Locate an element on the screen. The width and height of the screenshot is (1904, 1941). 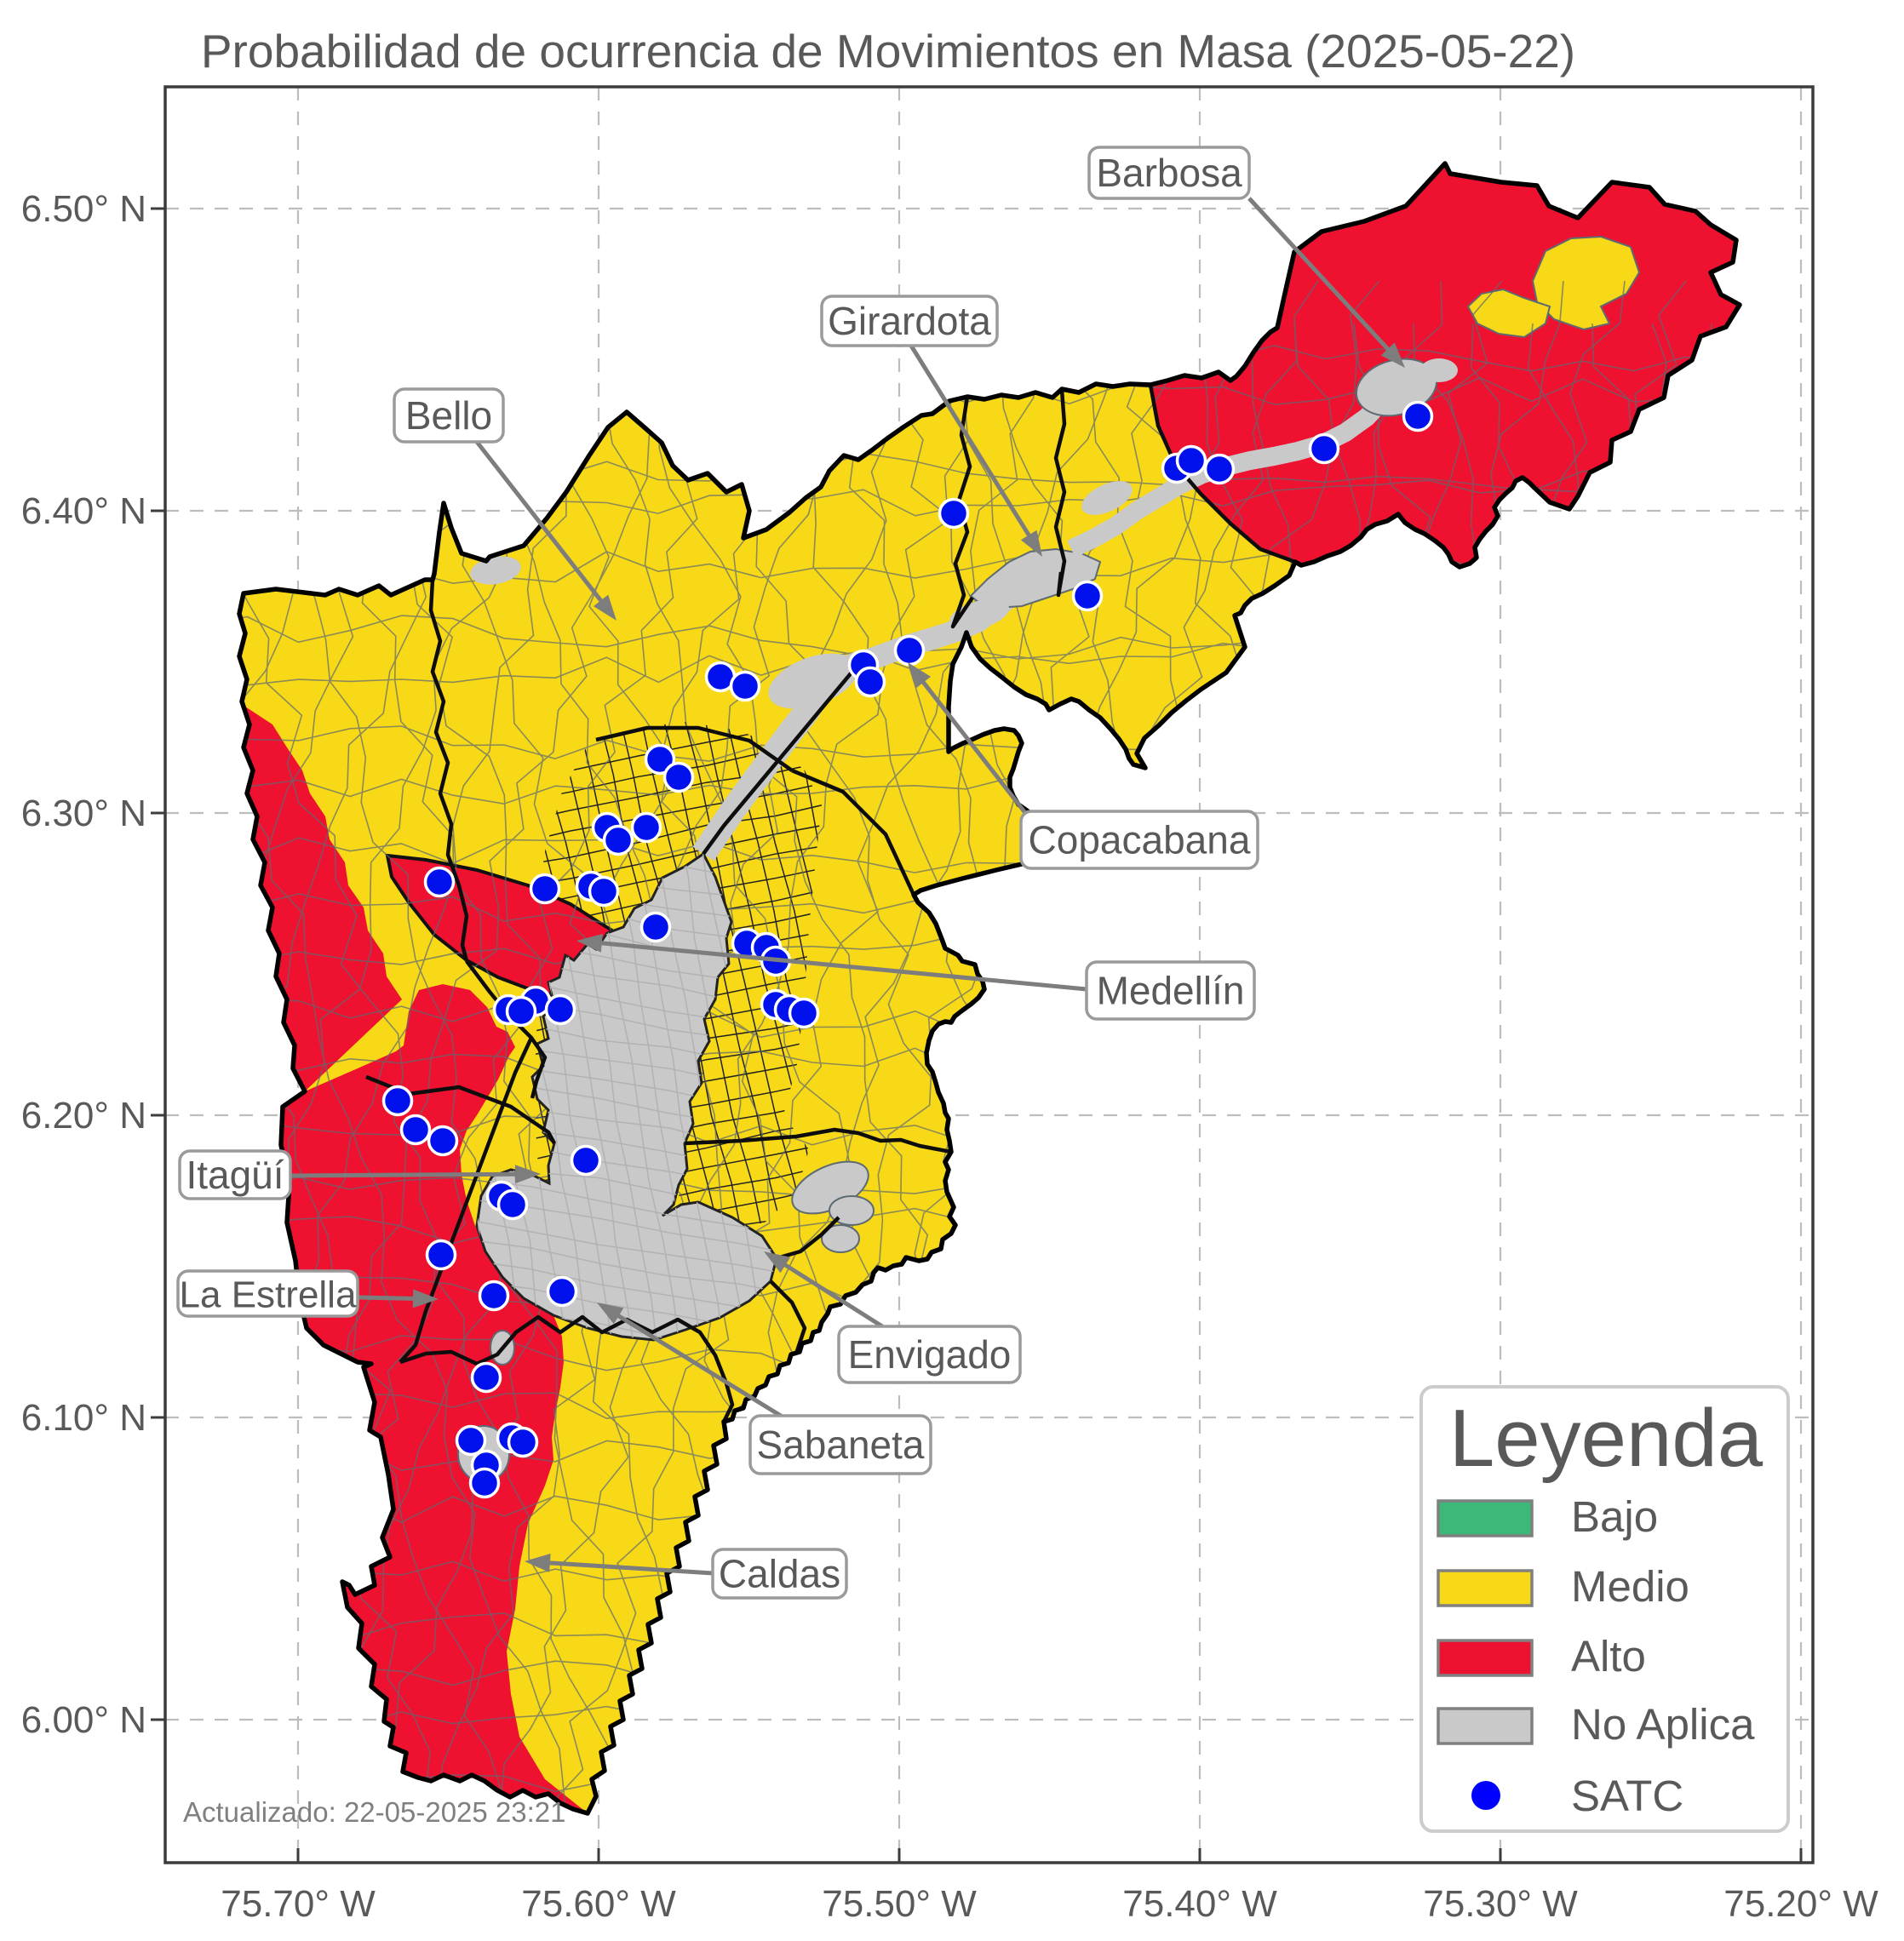
svg-text: SATC is located at coordinates (1627, 1796).